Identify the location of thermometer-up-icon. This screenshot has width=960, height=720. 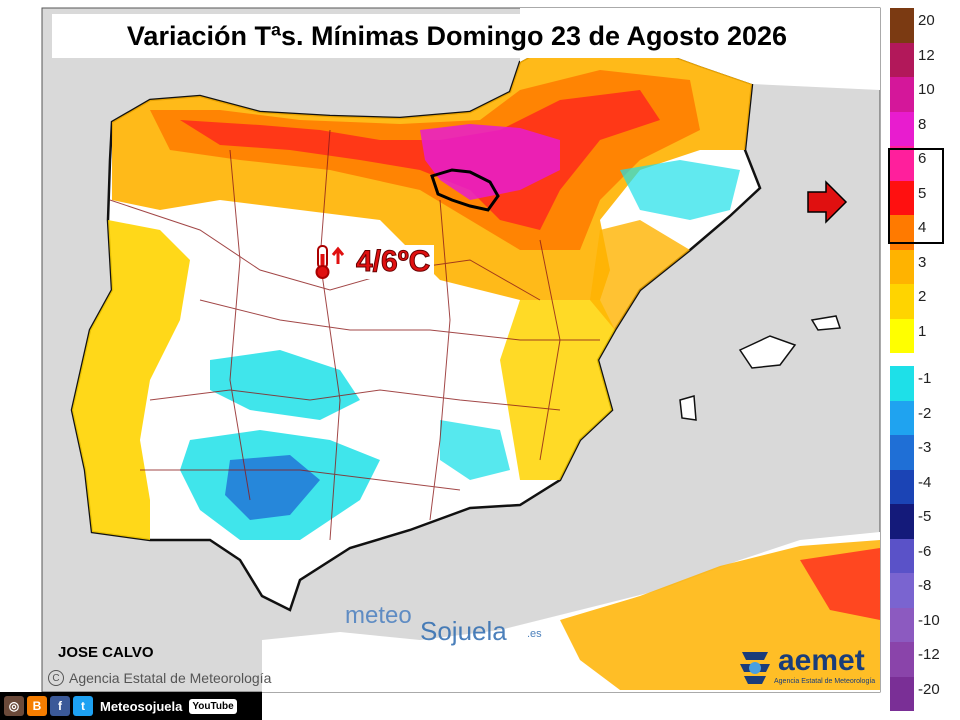
(330, 262).